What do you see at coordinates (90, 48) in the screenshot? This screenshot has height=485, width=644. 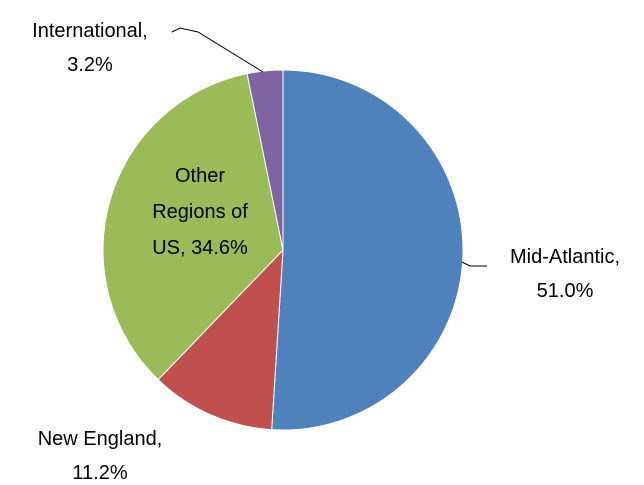 I see `data-label: International, 3.2%` at bounding box center [90, 48].